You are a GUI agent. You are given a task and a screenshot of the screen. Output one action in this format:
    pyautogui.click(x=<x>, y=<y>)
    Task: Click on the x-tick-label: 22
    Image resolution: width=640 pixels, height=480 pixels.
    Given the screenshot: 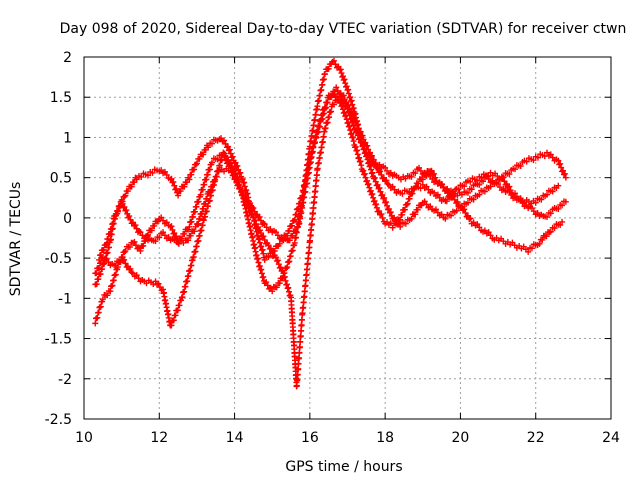 What is the action you would take?
    pyautogui.click(x=536, y=438)
    